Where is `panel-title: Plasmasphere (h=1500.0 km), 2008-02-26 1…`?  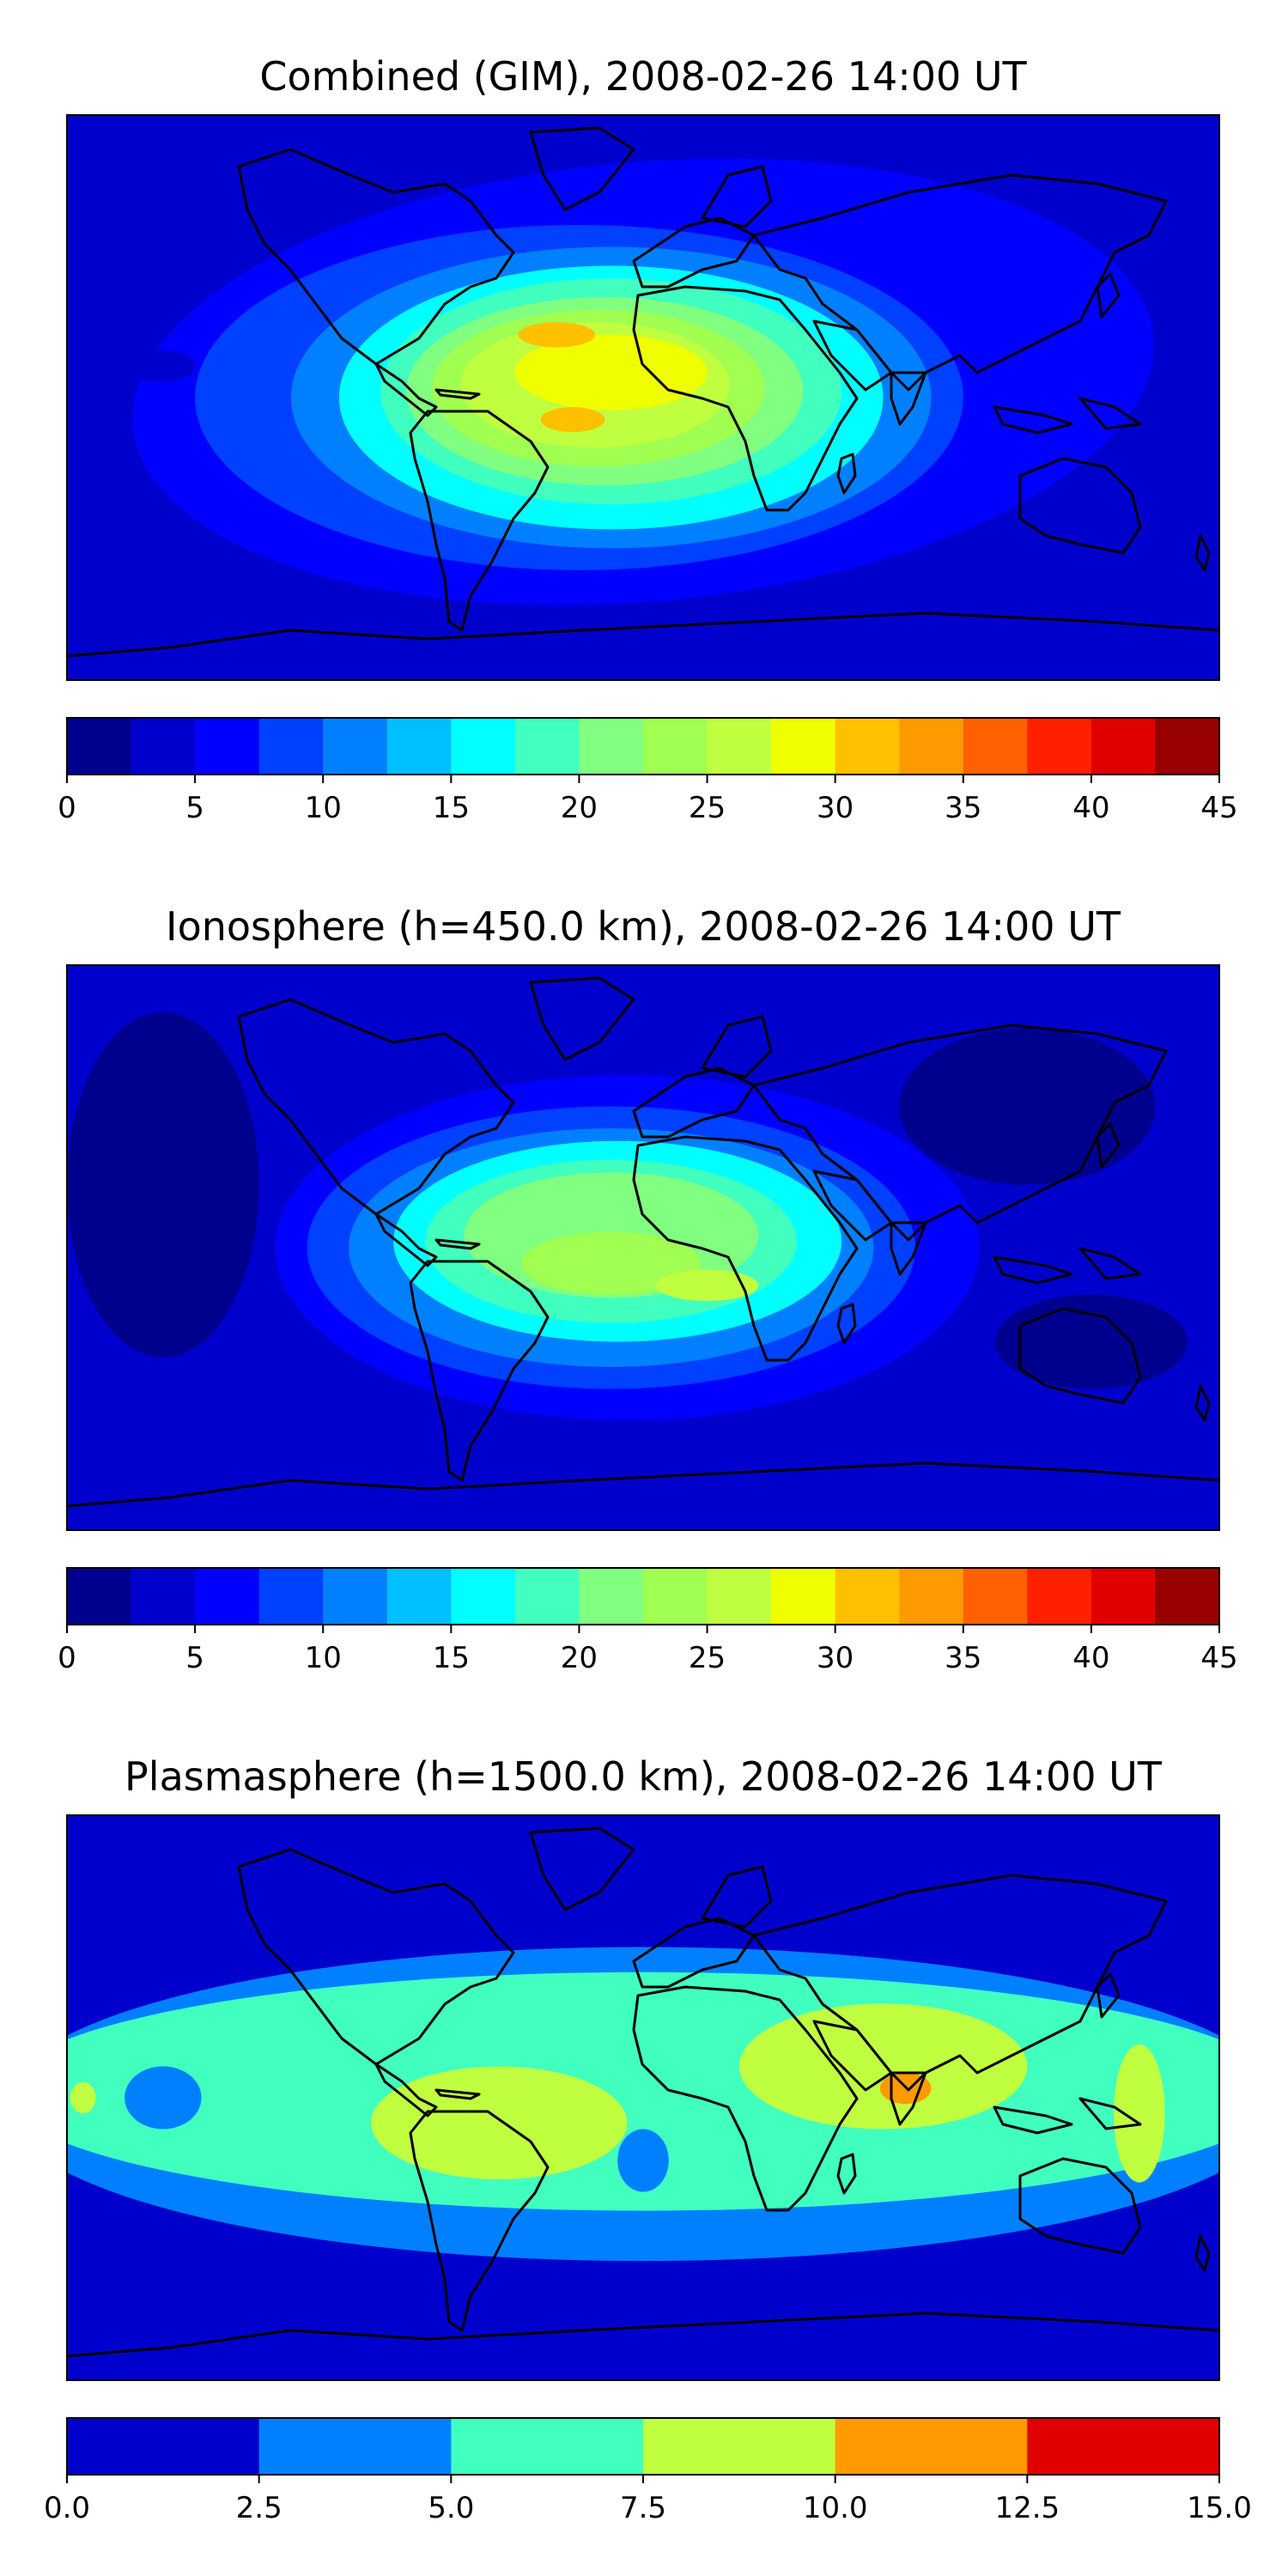 panel-title: Plasmasphere (h=1500.0 km), 2008-02-26 1… is located at coordinates (644, 1777).